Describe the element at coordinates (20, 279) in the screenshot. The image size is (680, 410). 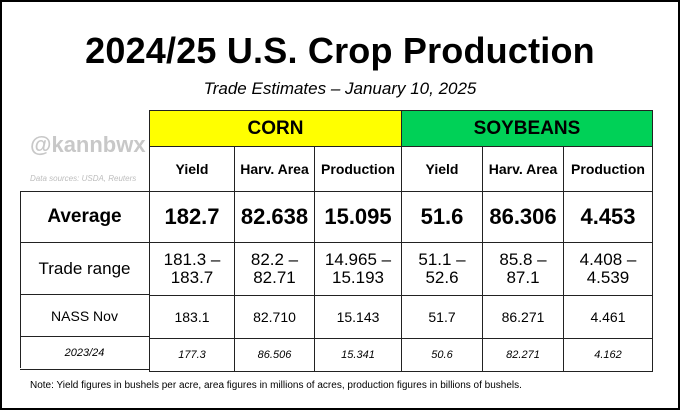
I see `row-label-border` at that location.